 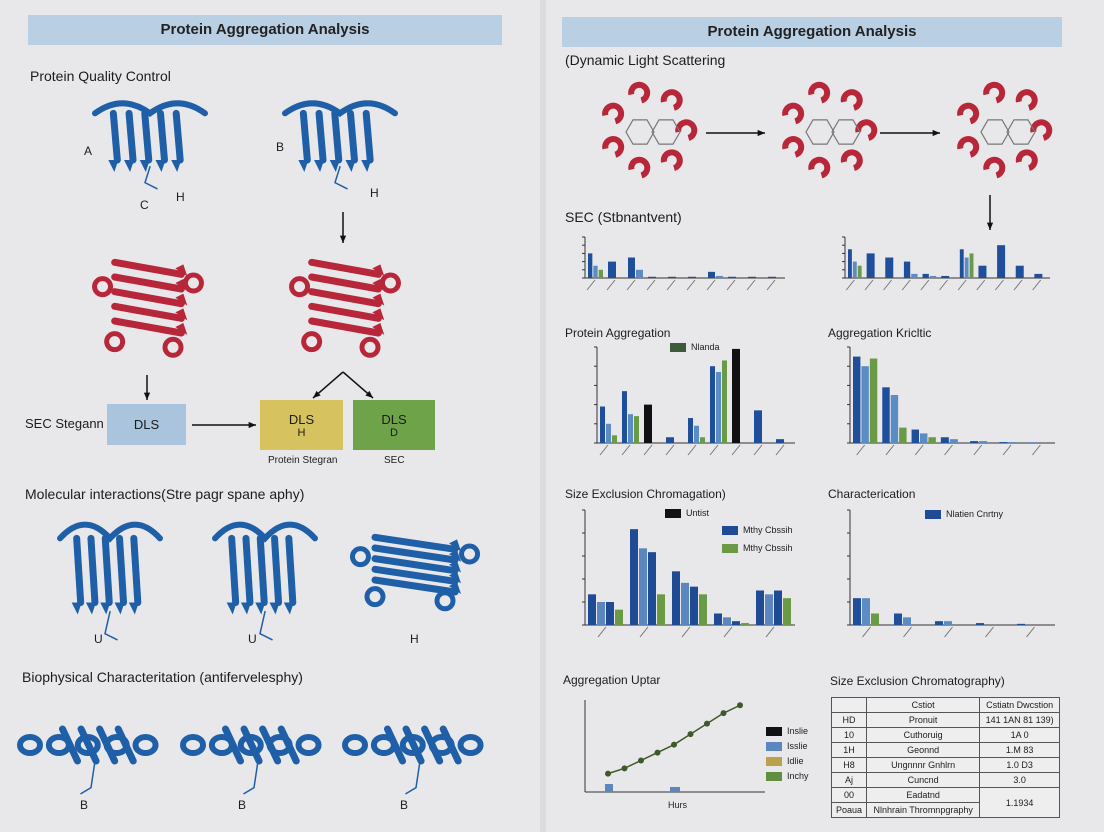 What do you see at coordinates (64, 423) in the screenshot?
I see `sec-stegann-label: SEC Stegann` at bounding box center [64, 423].